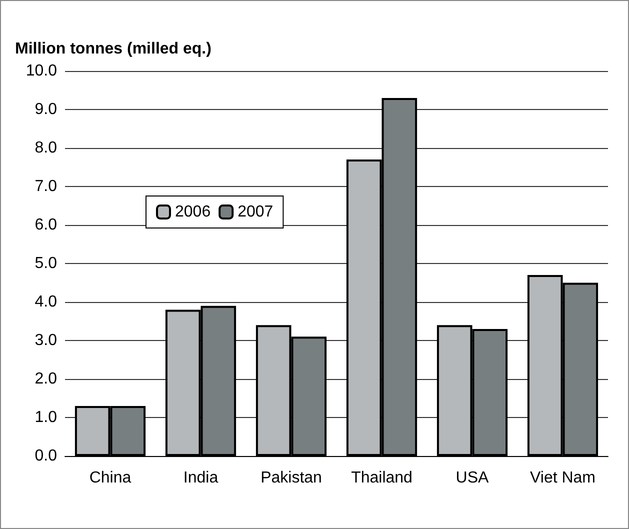 Image resolution: width=629 pixels, height=529 pixels. Describe the element at coordinates (563, 478) in the screenshot. I see `x-tick-label: Viet Nam` at that location.